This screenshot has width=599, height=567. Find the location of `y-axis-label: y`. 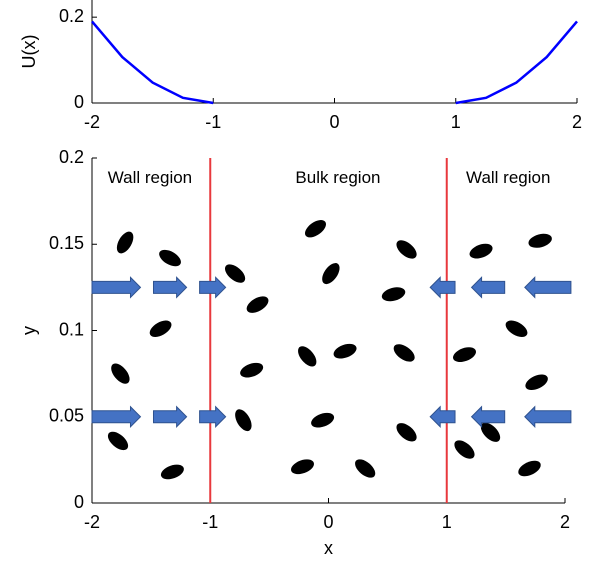

y-axis-label: y is located at coordinates (29, 330).